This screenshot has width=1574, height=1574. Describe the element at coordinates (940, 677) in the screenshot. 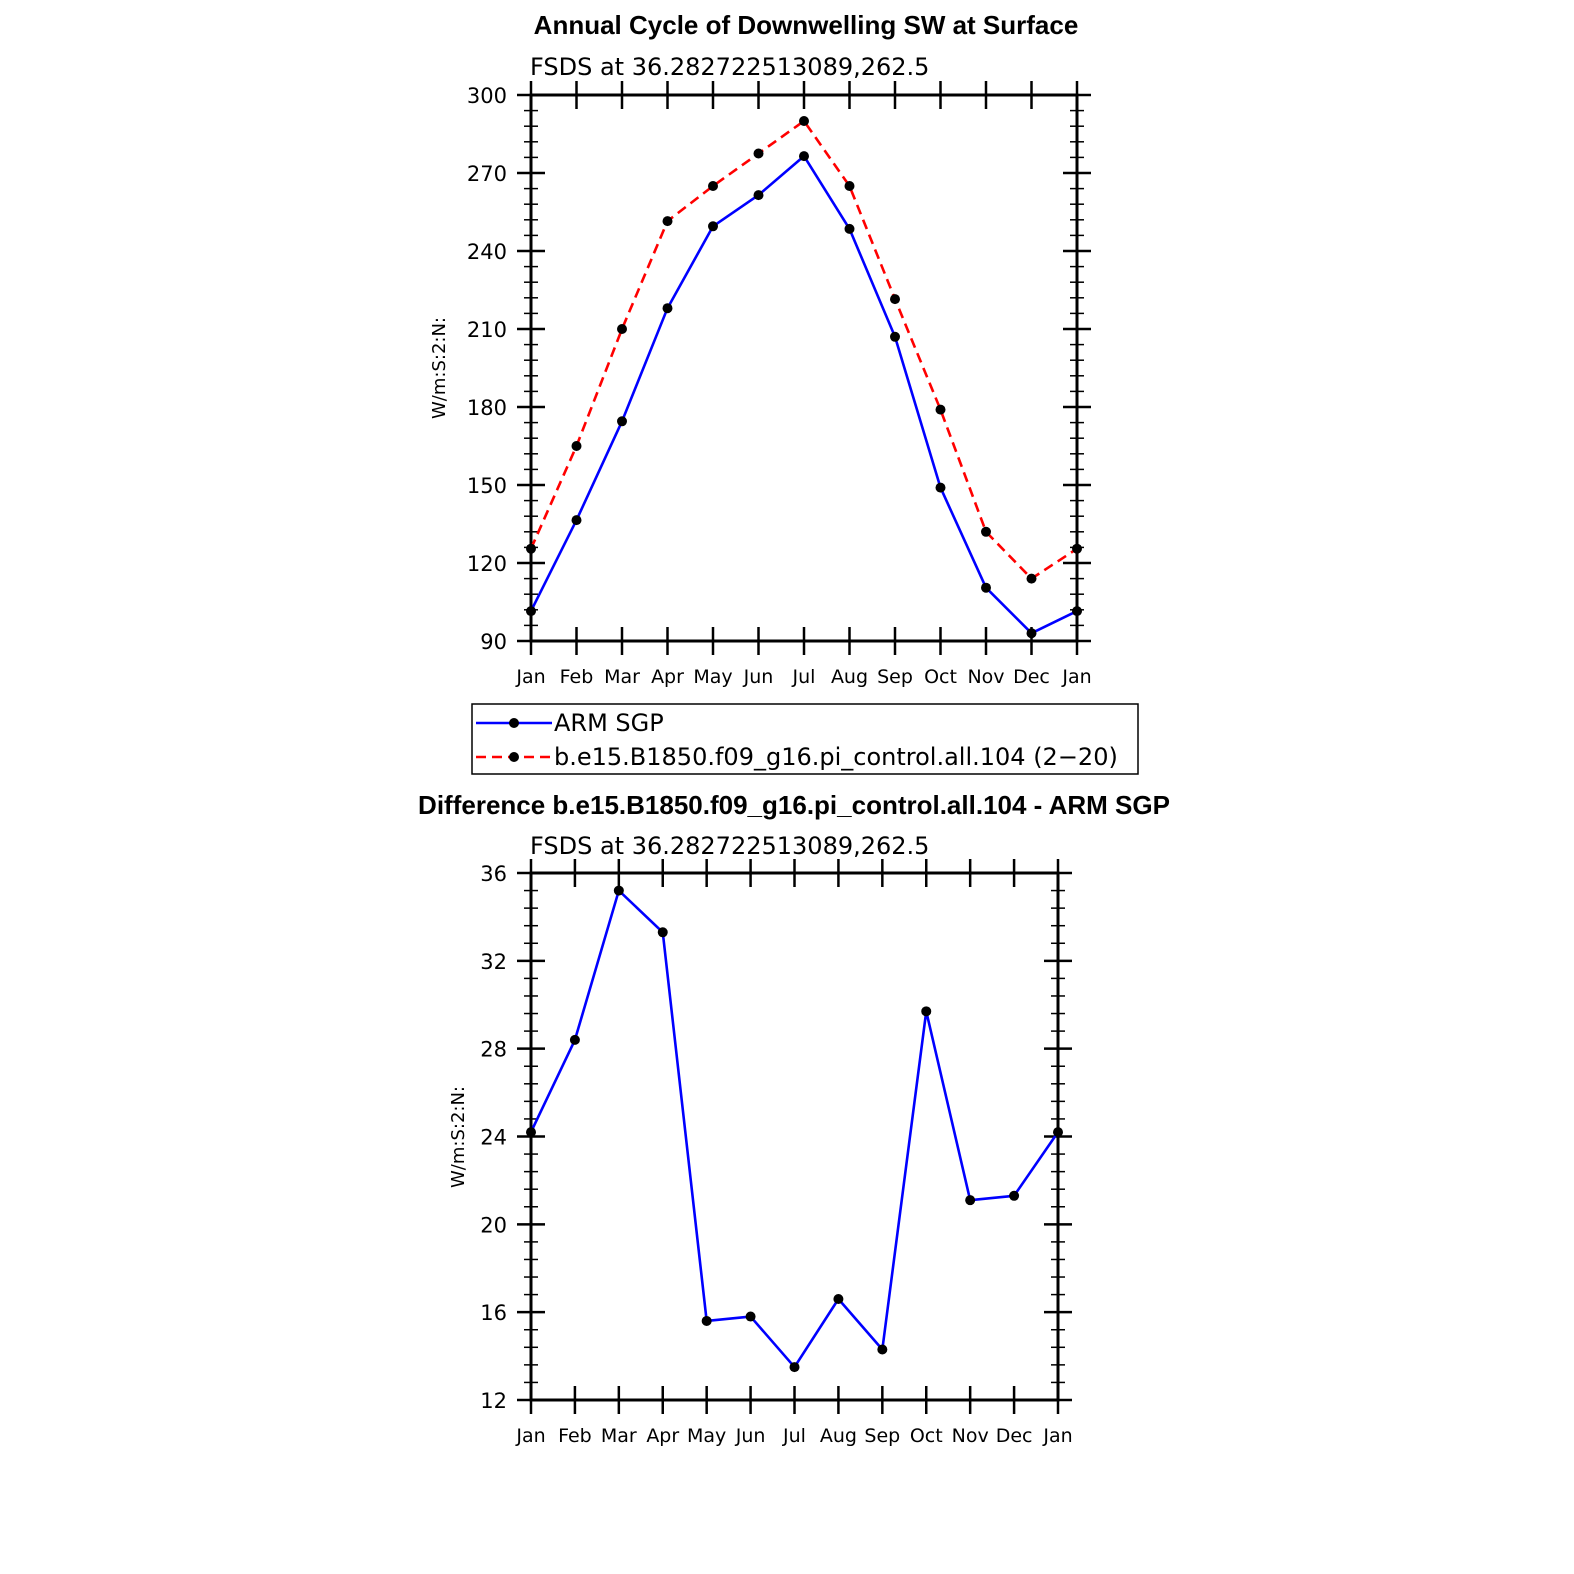

I see `chart-top-x-tick-label: Oct` at that location.